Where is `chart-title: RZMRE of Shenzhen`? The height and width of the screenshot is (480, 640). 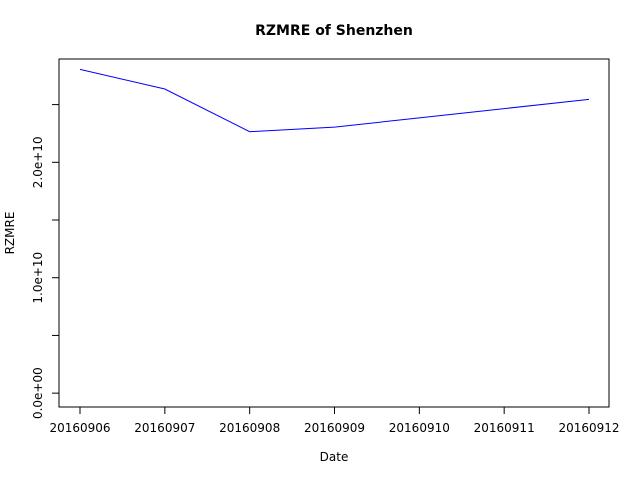 chart-title: RZMRE of Shenzhen is located at coordinates (334, 31).